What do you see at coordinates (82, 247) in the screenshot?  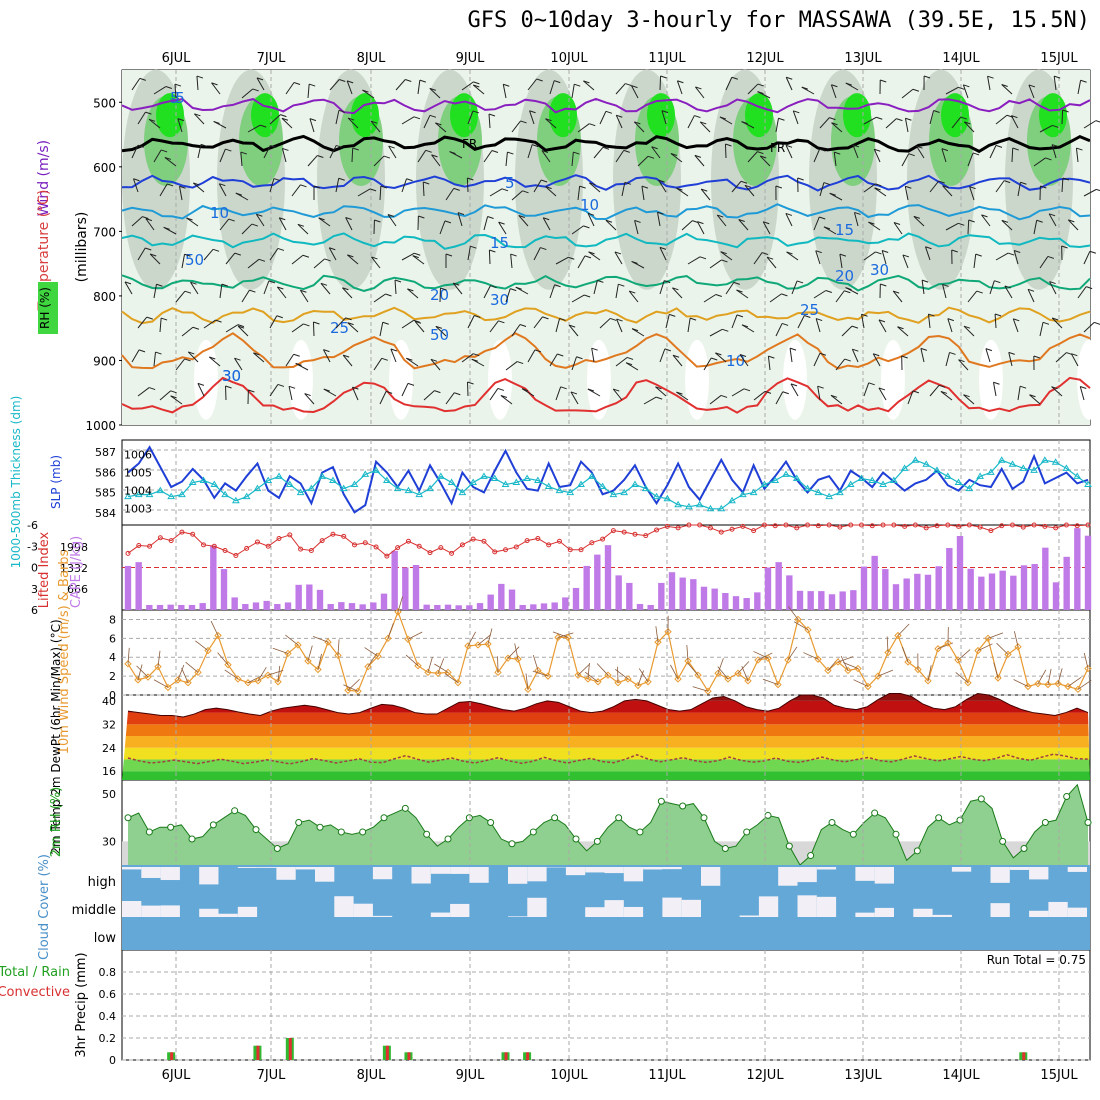 I see `pressure-axis-label: (millibars)` at bounding box center [82, 247].